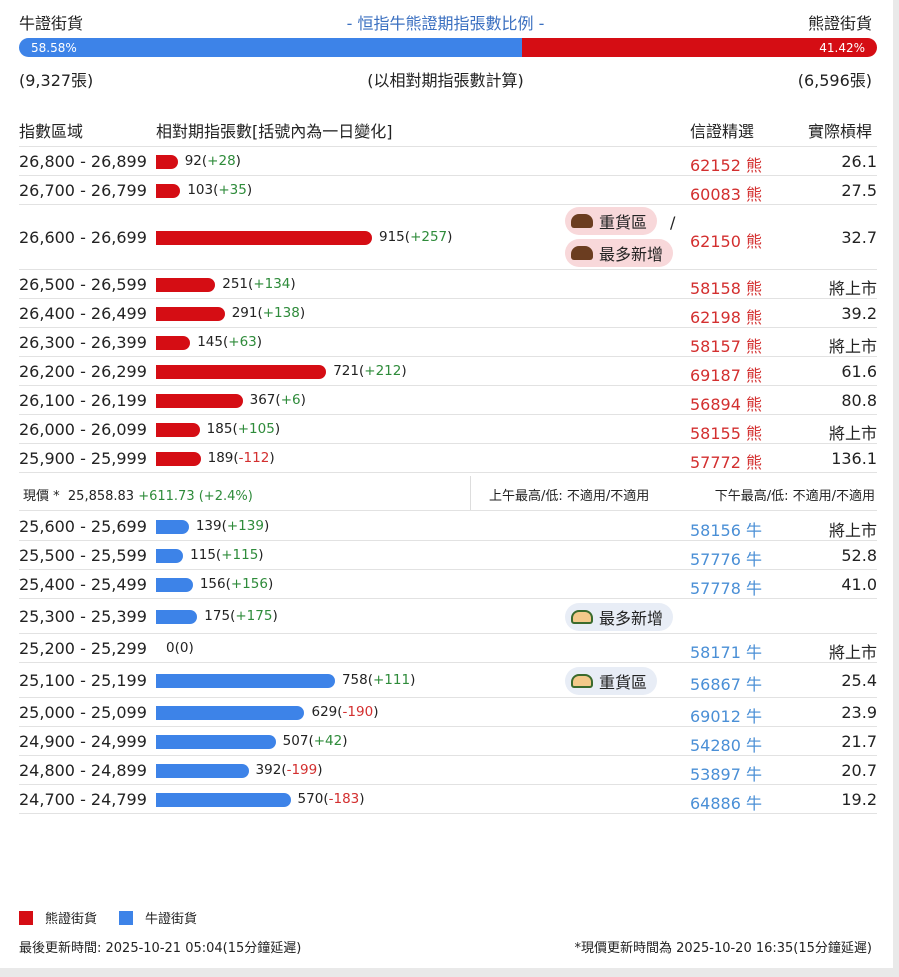  I want to click on warrant-code-link: 56867 牛, so click(726, 684).